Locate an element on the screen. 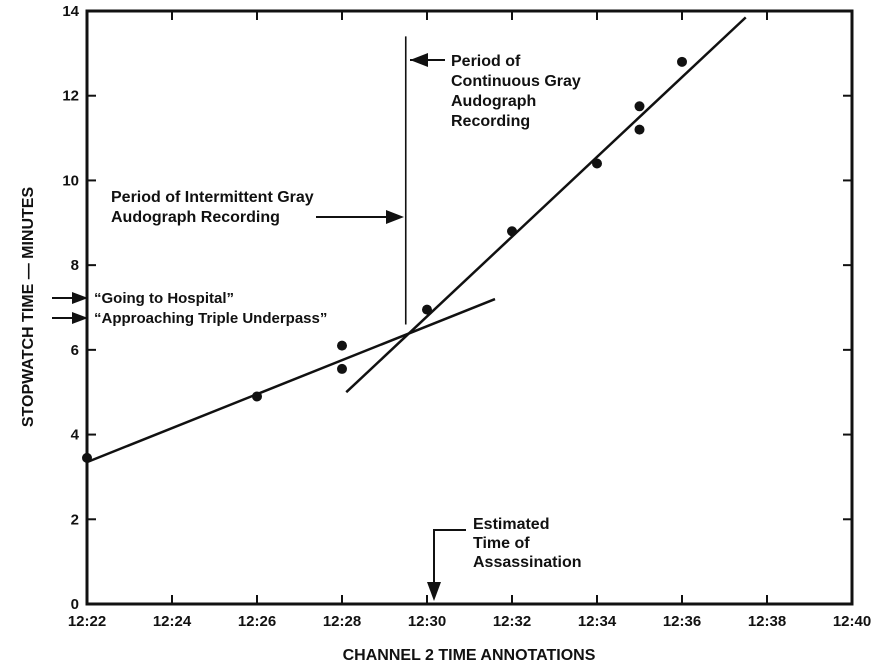 Image resolution: width=871 pixels, height=667 pixels. x-tick-label: 12:40 is located at coordinates (852, 621).